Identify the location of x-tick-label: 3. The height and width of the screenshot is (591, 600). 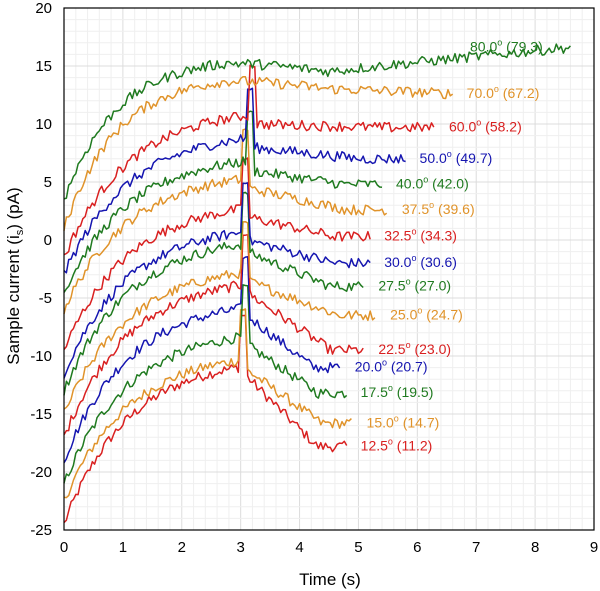
(240, 547).